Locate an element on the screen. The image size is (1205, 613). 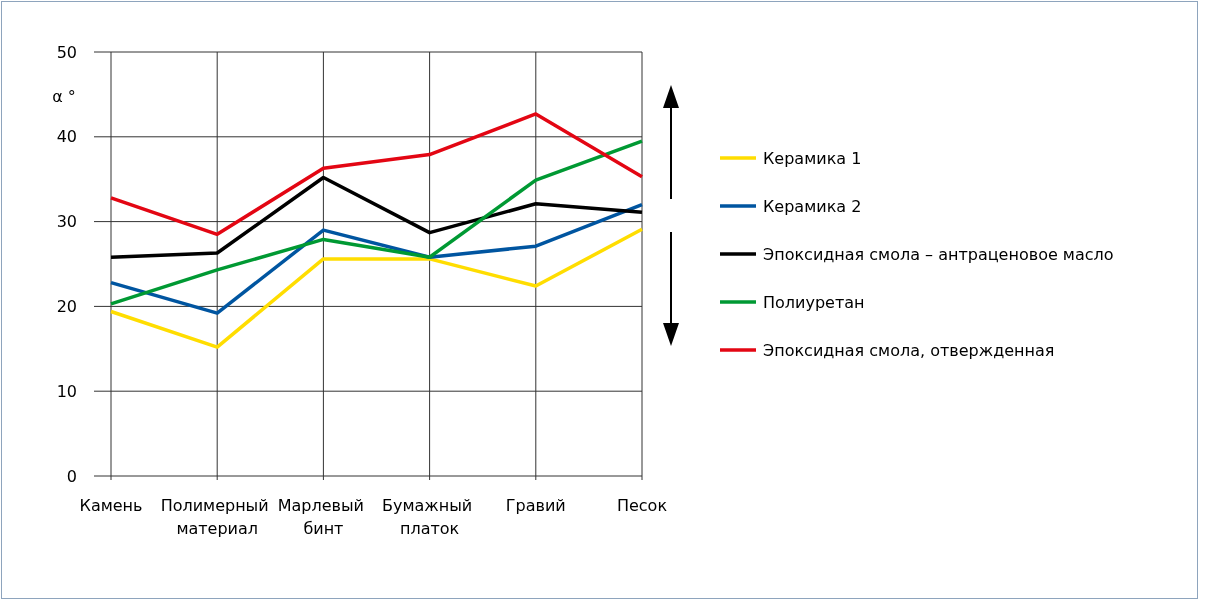
y-tick-label: 0 is located at coordinates (71, 476).